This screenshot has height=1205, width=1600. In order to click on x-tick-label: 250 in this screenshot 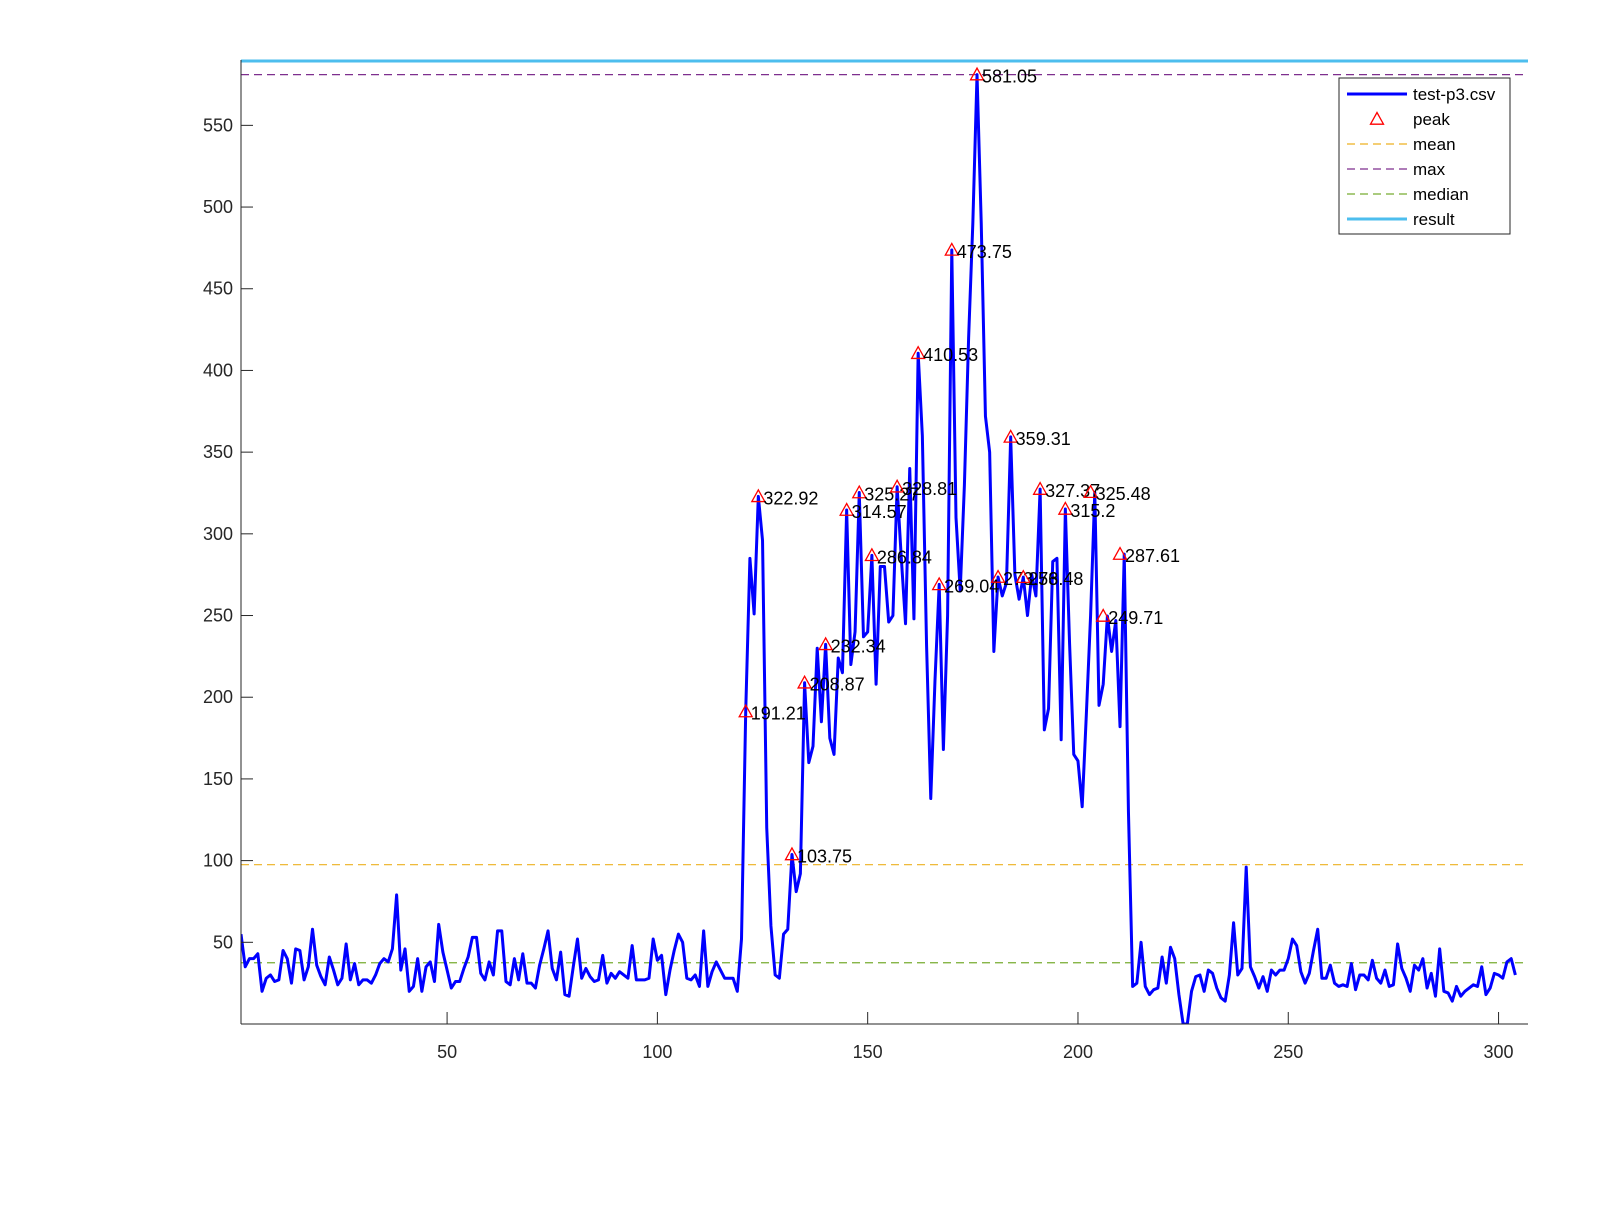, I will do `click(1288, 1052)`.